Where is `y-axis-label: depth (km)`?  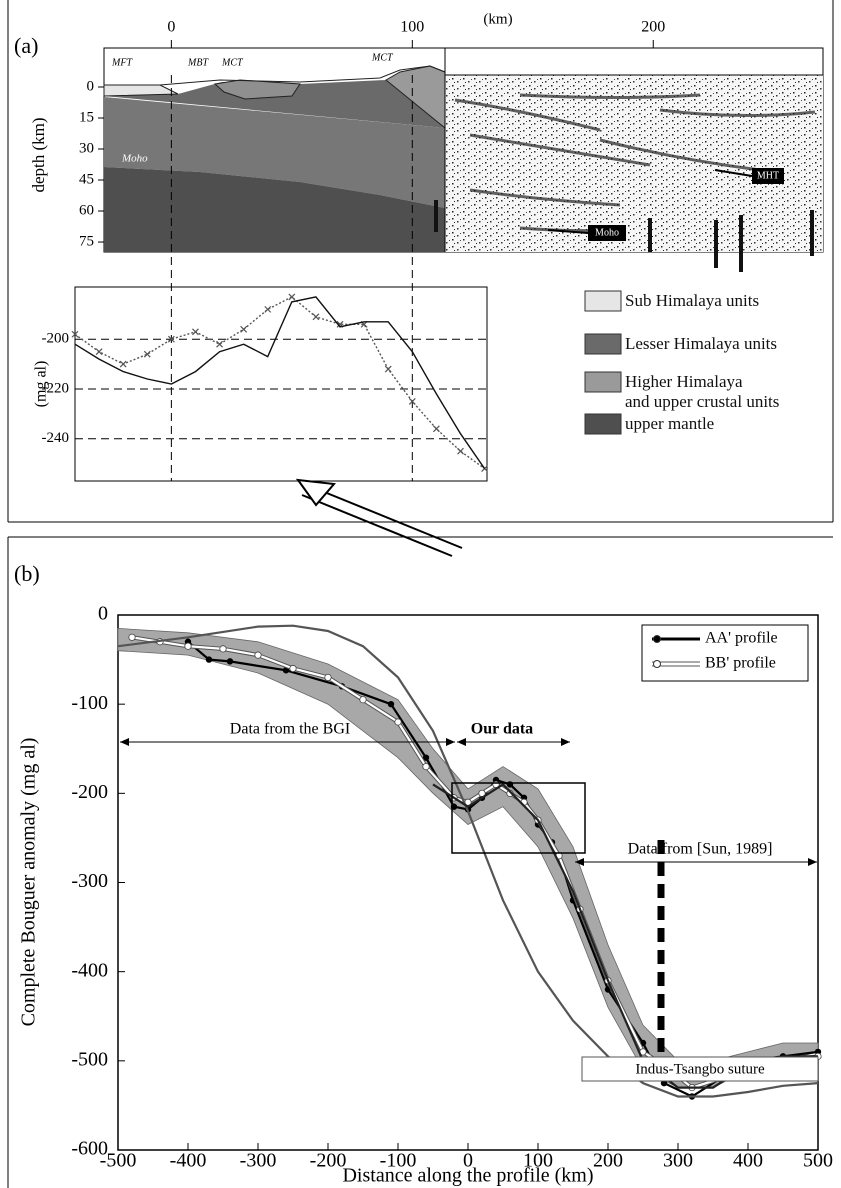
y-axis-label: depth (km) is located at coordinates (38, 154).